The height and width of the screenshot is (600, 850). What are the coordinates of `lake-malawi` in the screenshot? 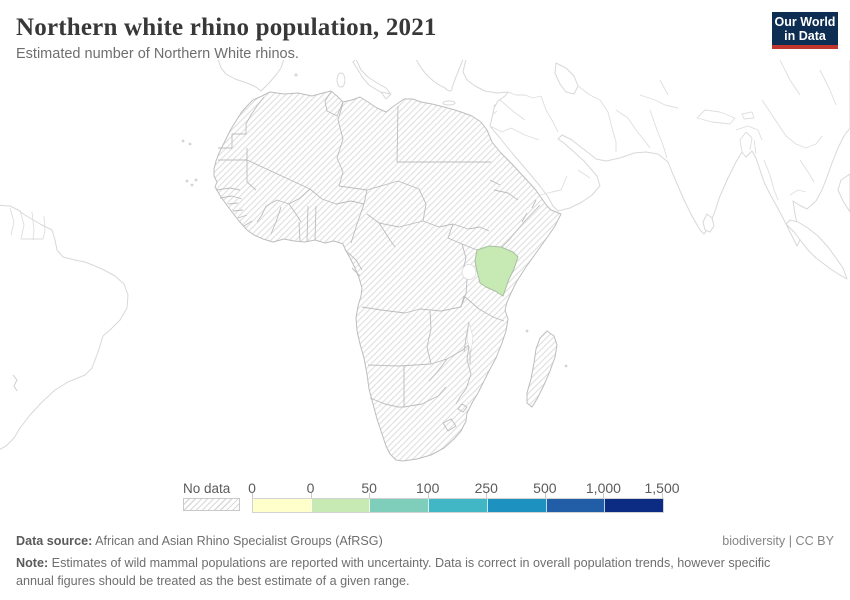 It's located at (470, 337).